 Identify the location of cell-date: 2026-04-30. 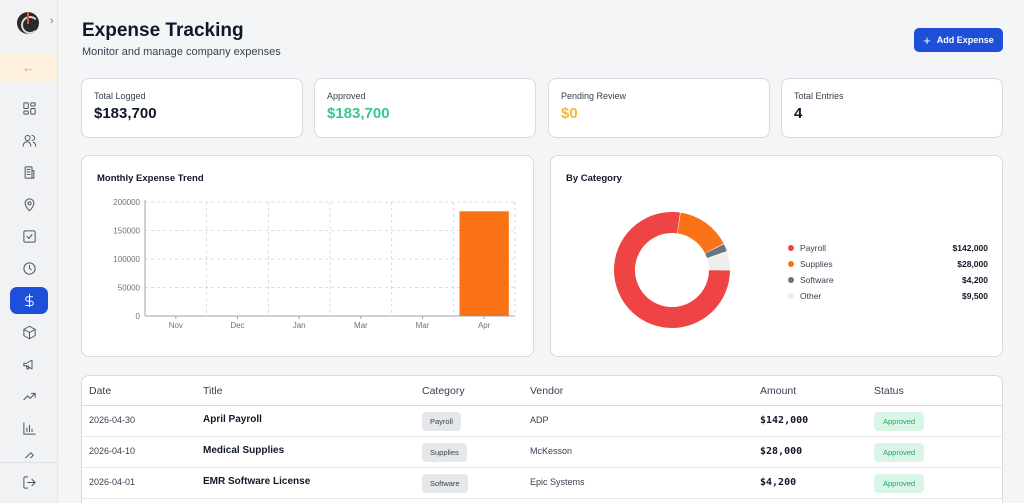
(112, 420).